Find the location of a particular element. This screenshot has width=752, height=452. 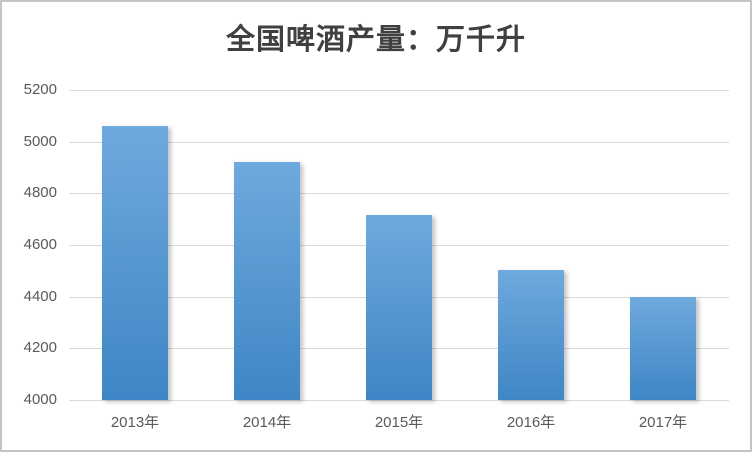

bar-2015年 is located at coordinates (399, 307).